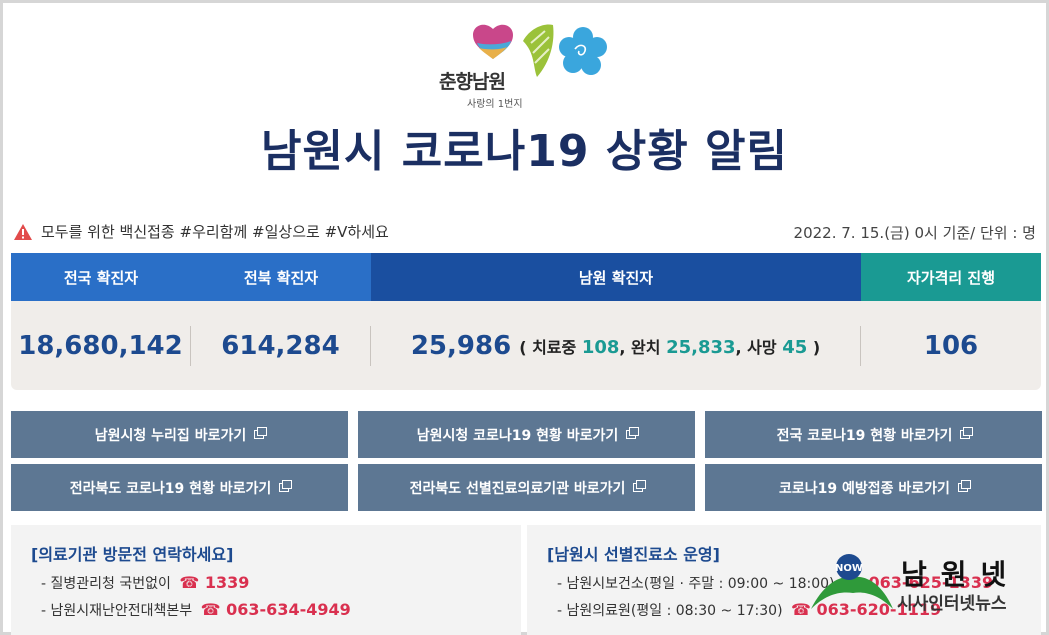 Image resolution: width=1049 pixels, height=635 pixels. Describe the element at coordinates (814, 347) in the screenshot. I see `detail-close: )` at that location.